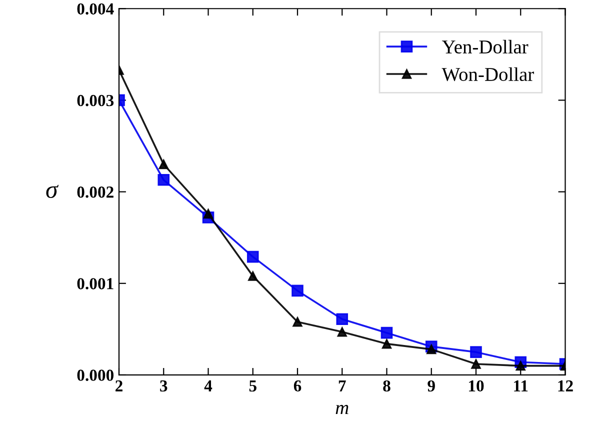 The image size is (595, 431). Describe the element at coordinates (208, 386) in the screenshot. I see `x-tick-label: 4` at that location.